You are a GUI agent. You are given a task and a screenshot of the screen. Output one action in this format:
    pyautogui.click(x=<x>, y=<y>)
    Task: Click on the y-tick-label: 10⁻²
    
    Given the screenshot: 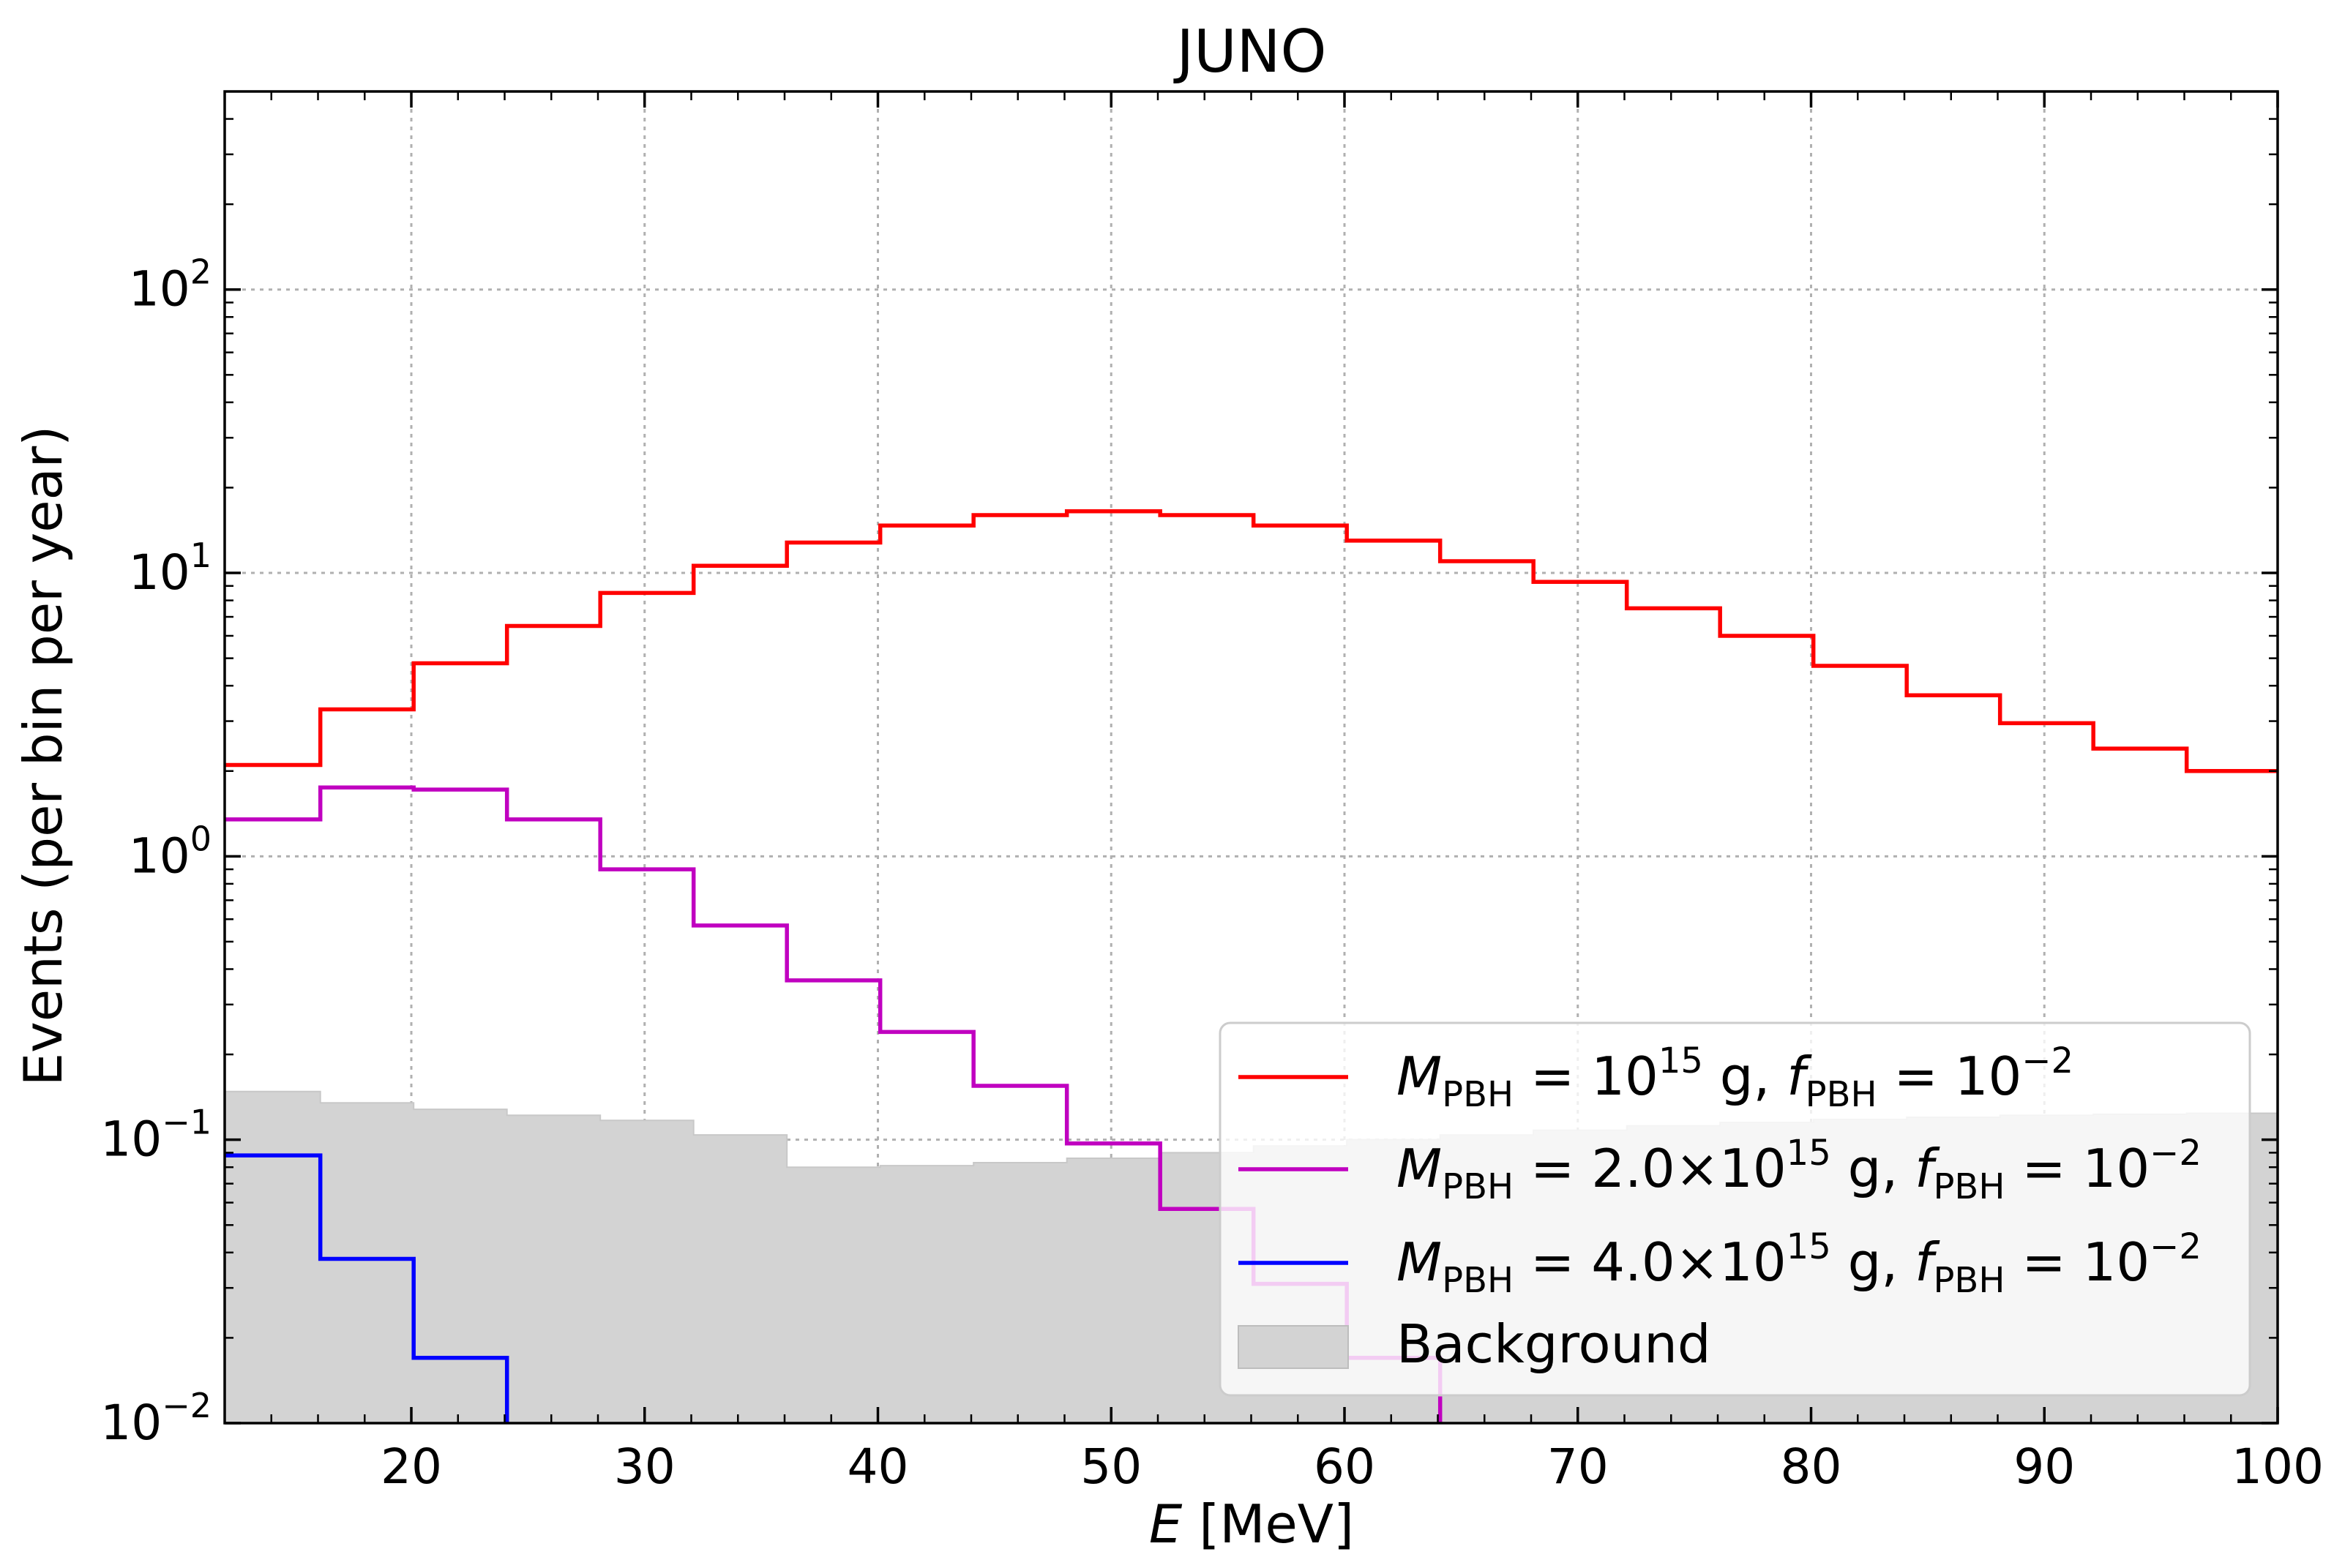 What is the action you would take?
    pyautogui.click(x=156, y=1418)
    